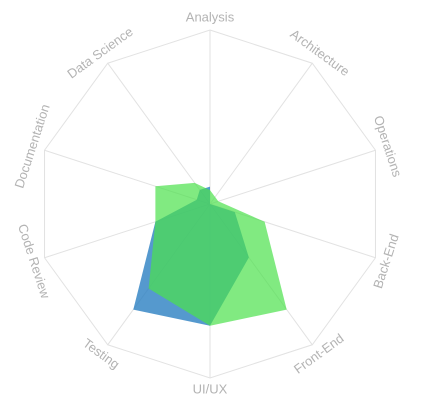 The image size is (421, 407). Describe the element at coordinates (31, 146) in the screenshot. I see `axis-label: Documentation` at that location.